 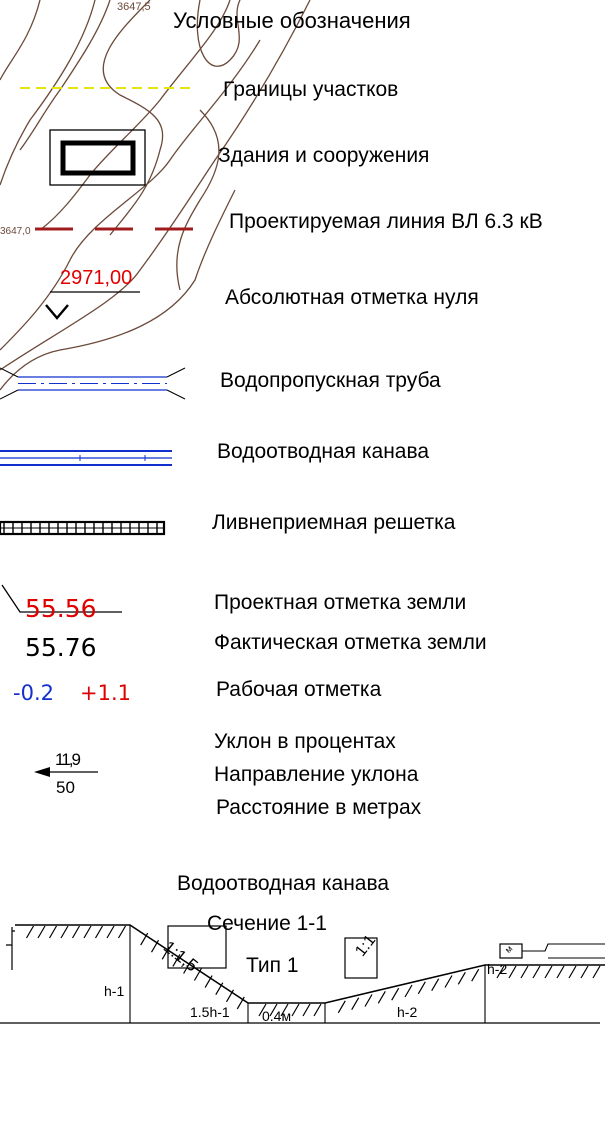 What do you see at coordinates (267, 923) in the screenshot?
I see `section-subtitle: Сечение 1-1` at bounding box center [267, 923].